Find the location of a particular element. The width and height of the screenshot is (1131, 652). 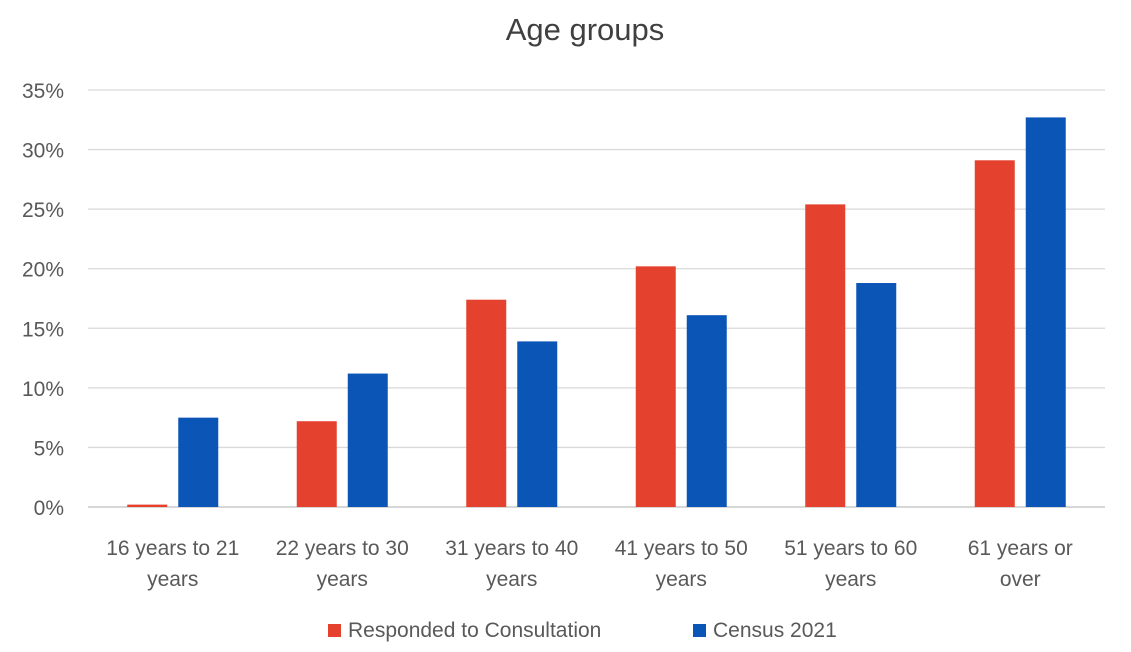

x-tick-label: 41 years to 50 is located at coordinates (681, 548).